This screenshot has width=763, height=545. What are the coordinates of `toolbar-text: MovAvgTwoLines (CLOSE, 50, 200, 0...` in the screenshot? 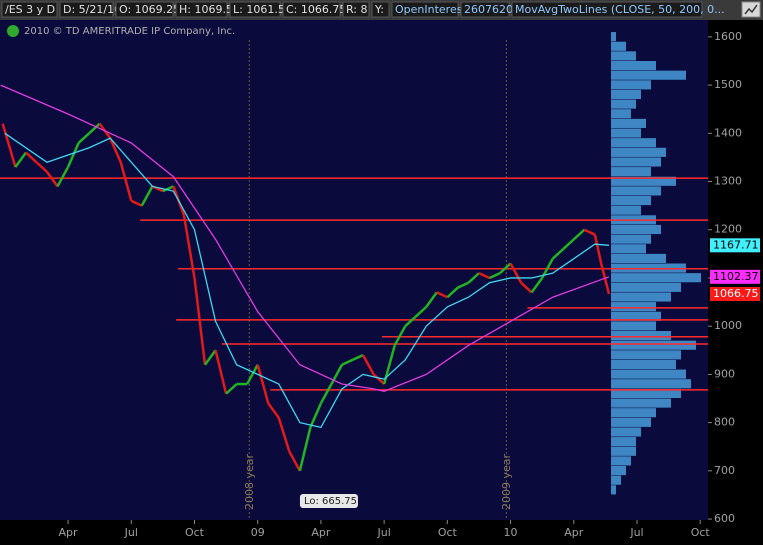 It's located at (620, 9).